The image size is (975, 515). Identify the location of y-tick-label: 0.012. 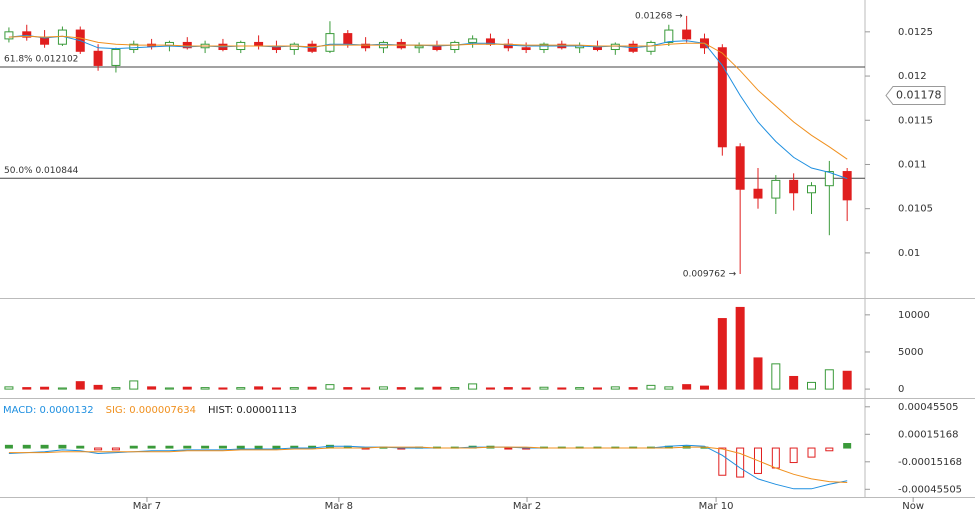
(912, 76).